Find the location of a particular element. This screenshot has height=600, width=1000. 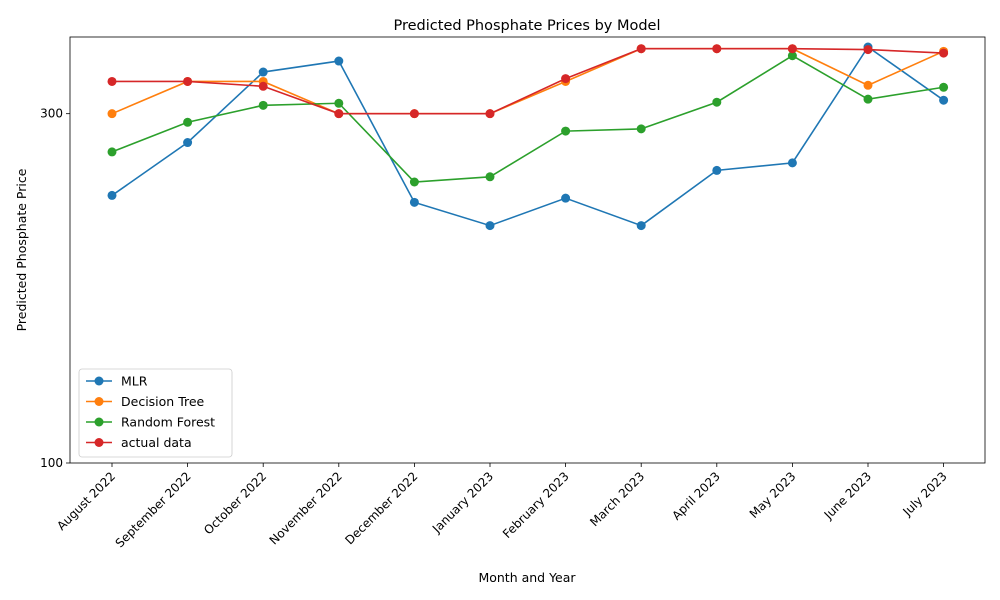

legend-label: Decision Tree is located at coordinates (163, 401).